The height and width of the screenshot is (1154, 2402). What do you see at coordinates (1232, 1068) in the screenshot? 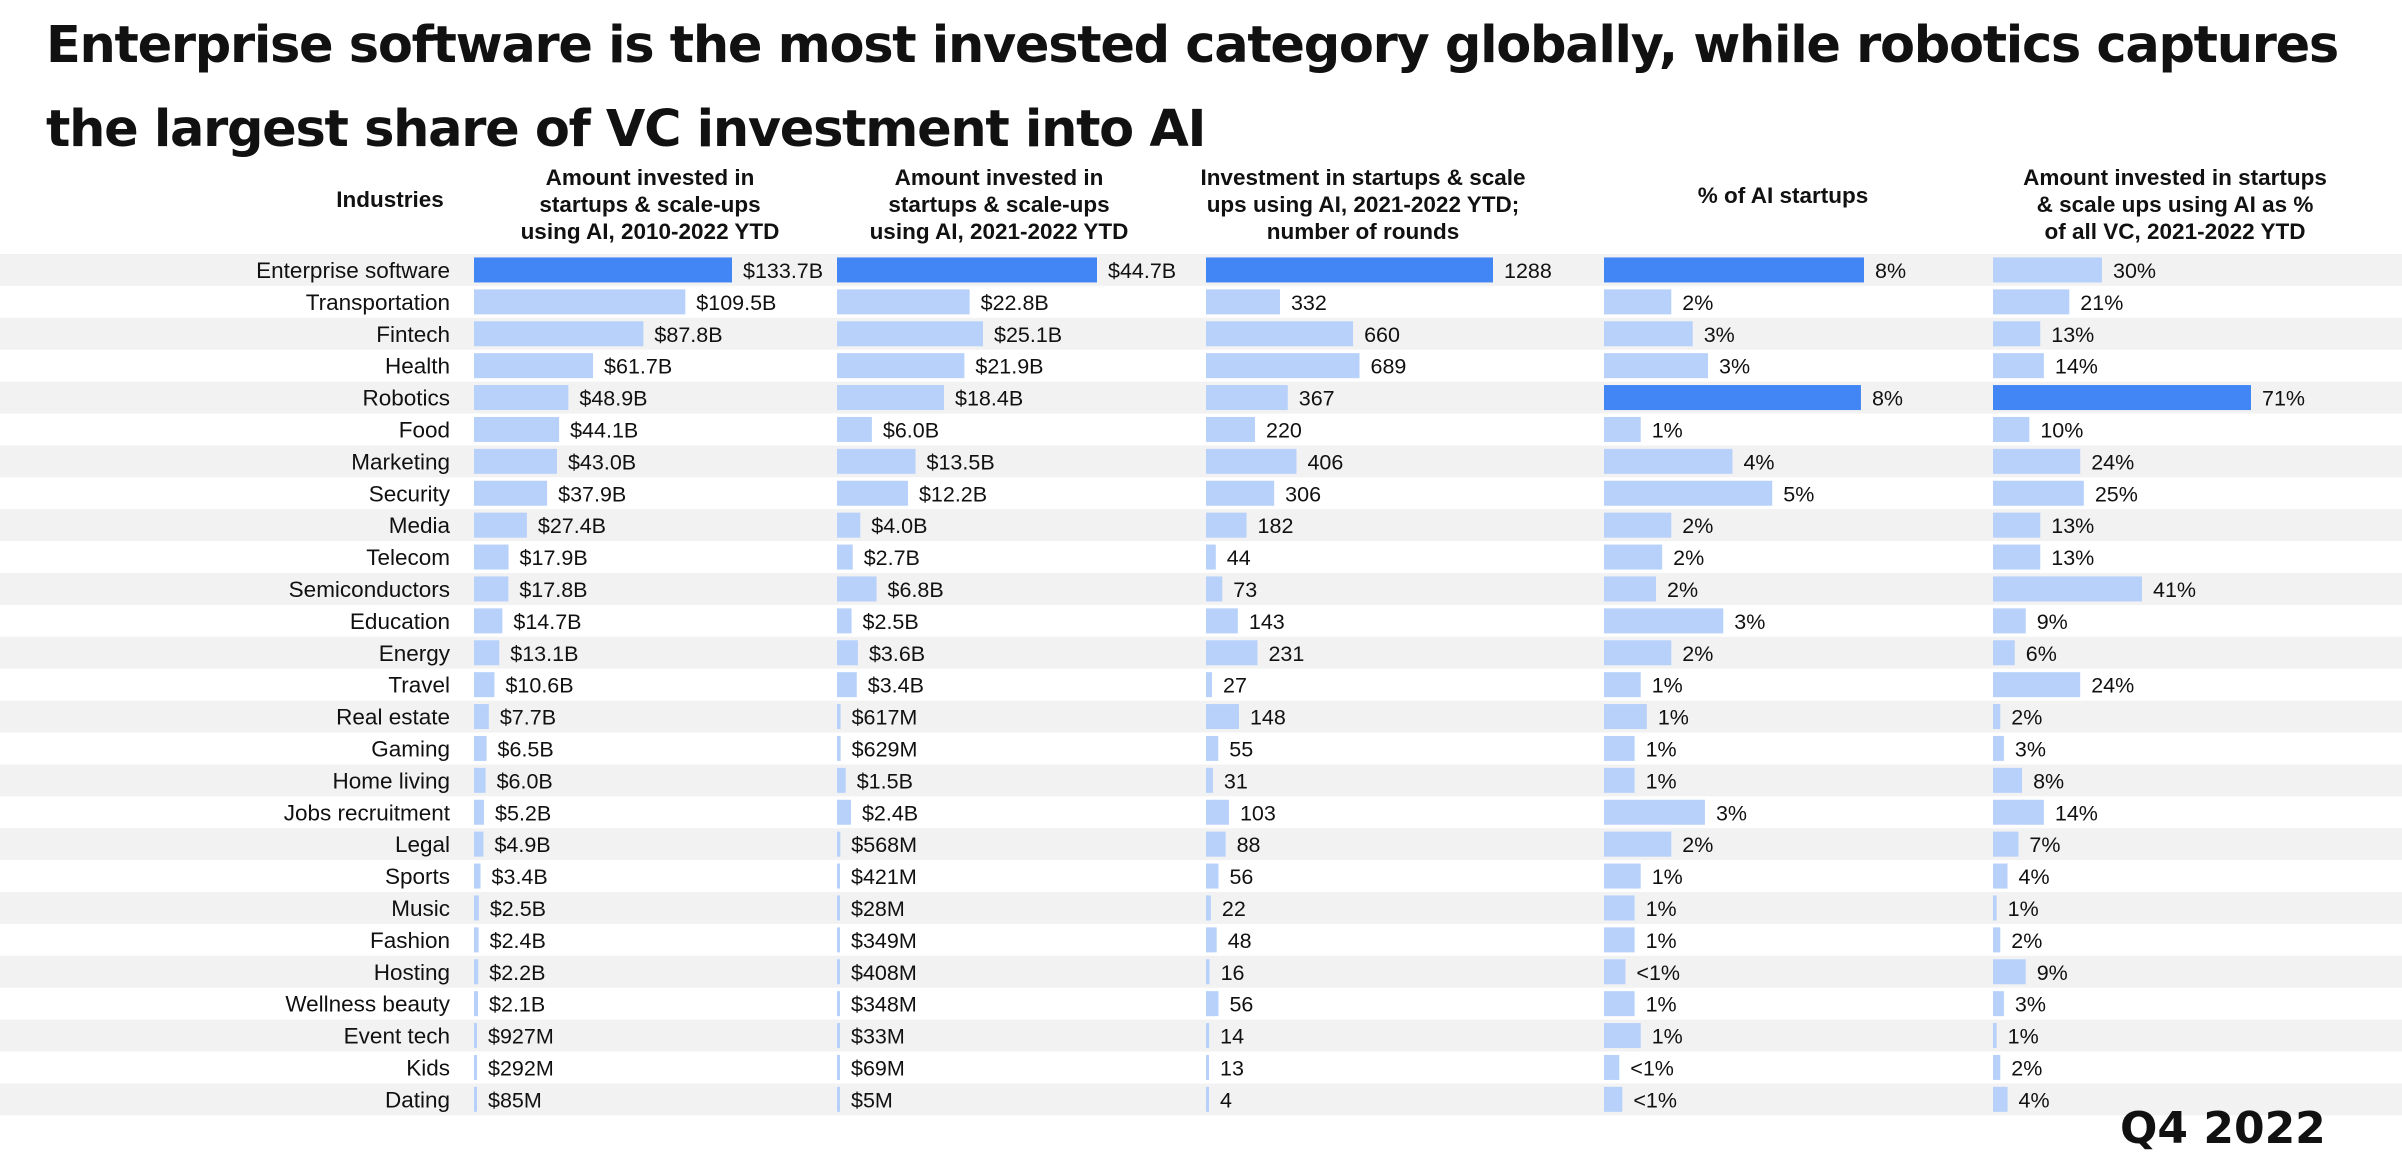
I see `value-label: 13` at bounding box center [1232, 1068].